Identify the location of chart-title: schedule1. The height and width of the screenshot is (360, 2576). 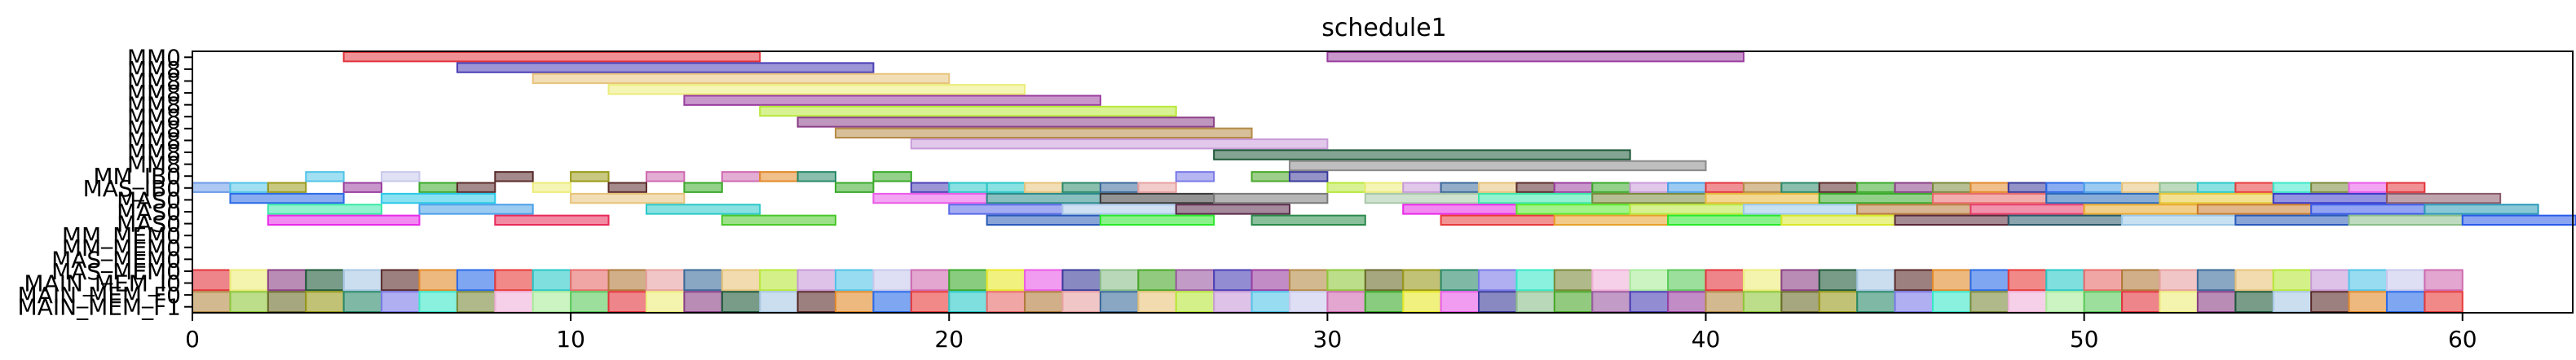
(1384, 28).